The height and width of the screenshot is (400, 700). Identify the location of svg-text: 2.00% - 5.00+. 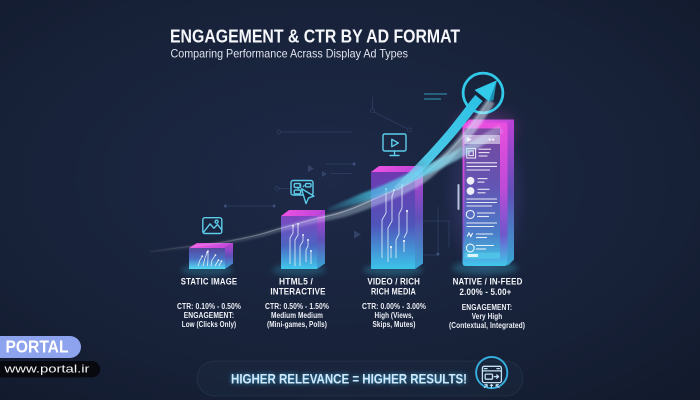
(486, 292).